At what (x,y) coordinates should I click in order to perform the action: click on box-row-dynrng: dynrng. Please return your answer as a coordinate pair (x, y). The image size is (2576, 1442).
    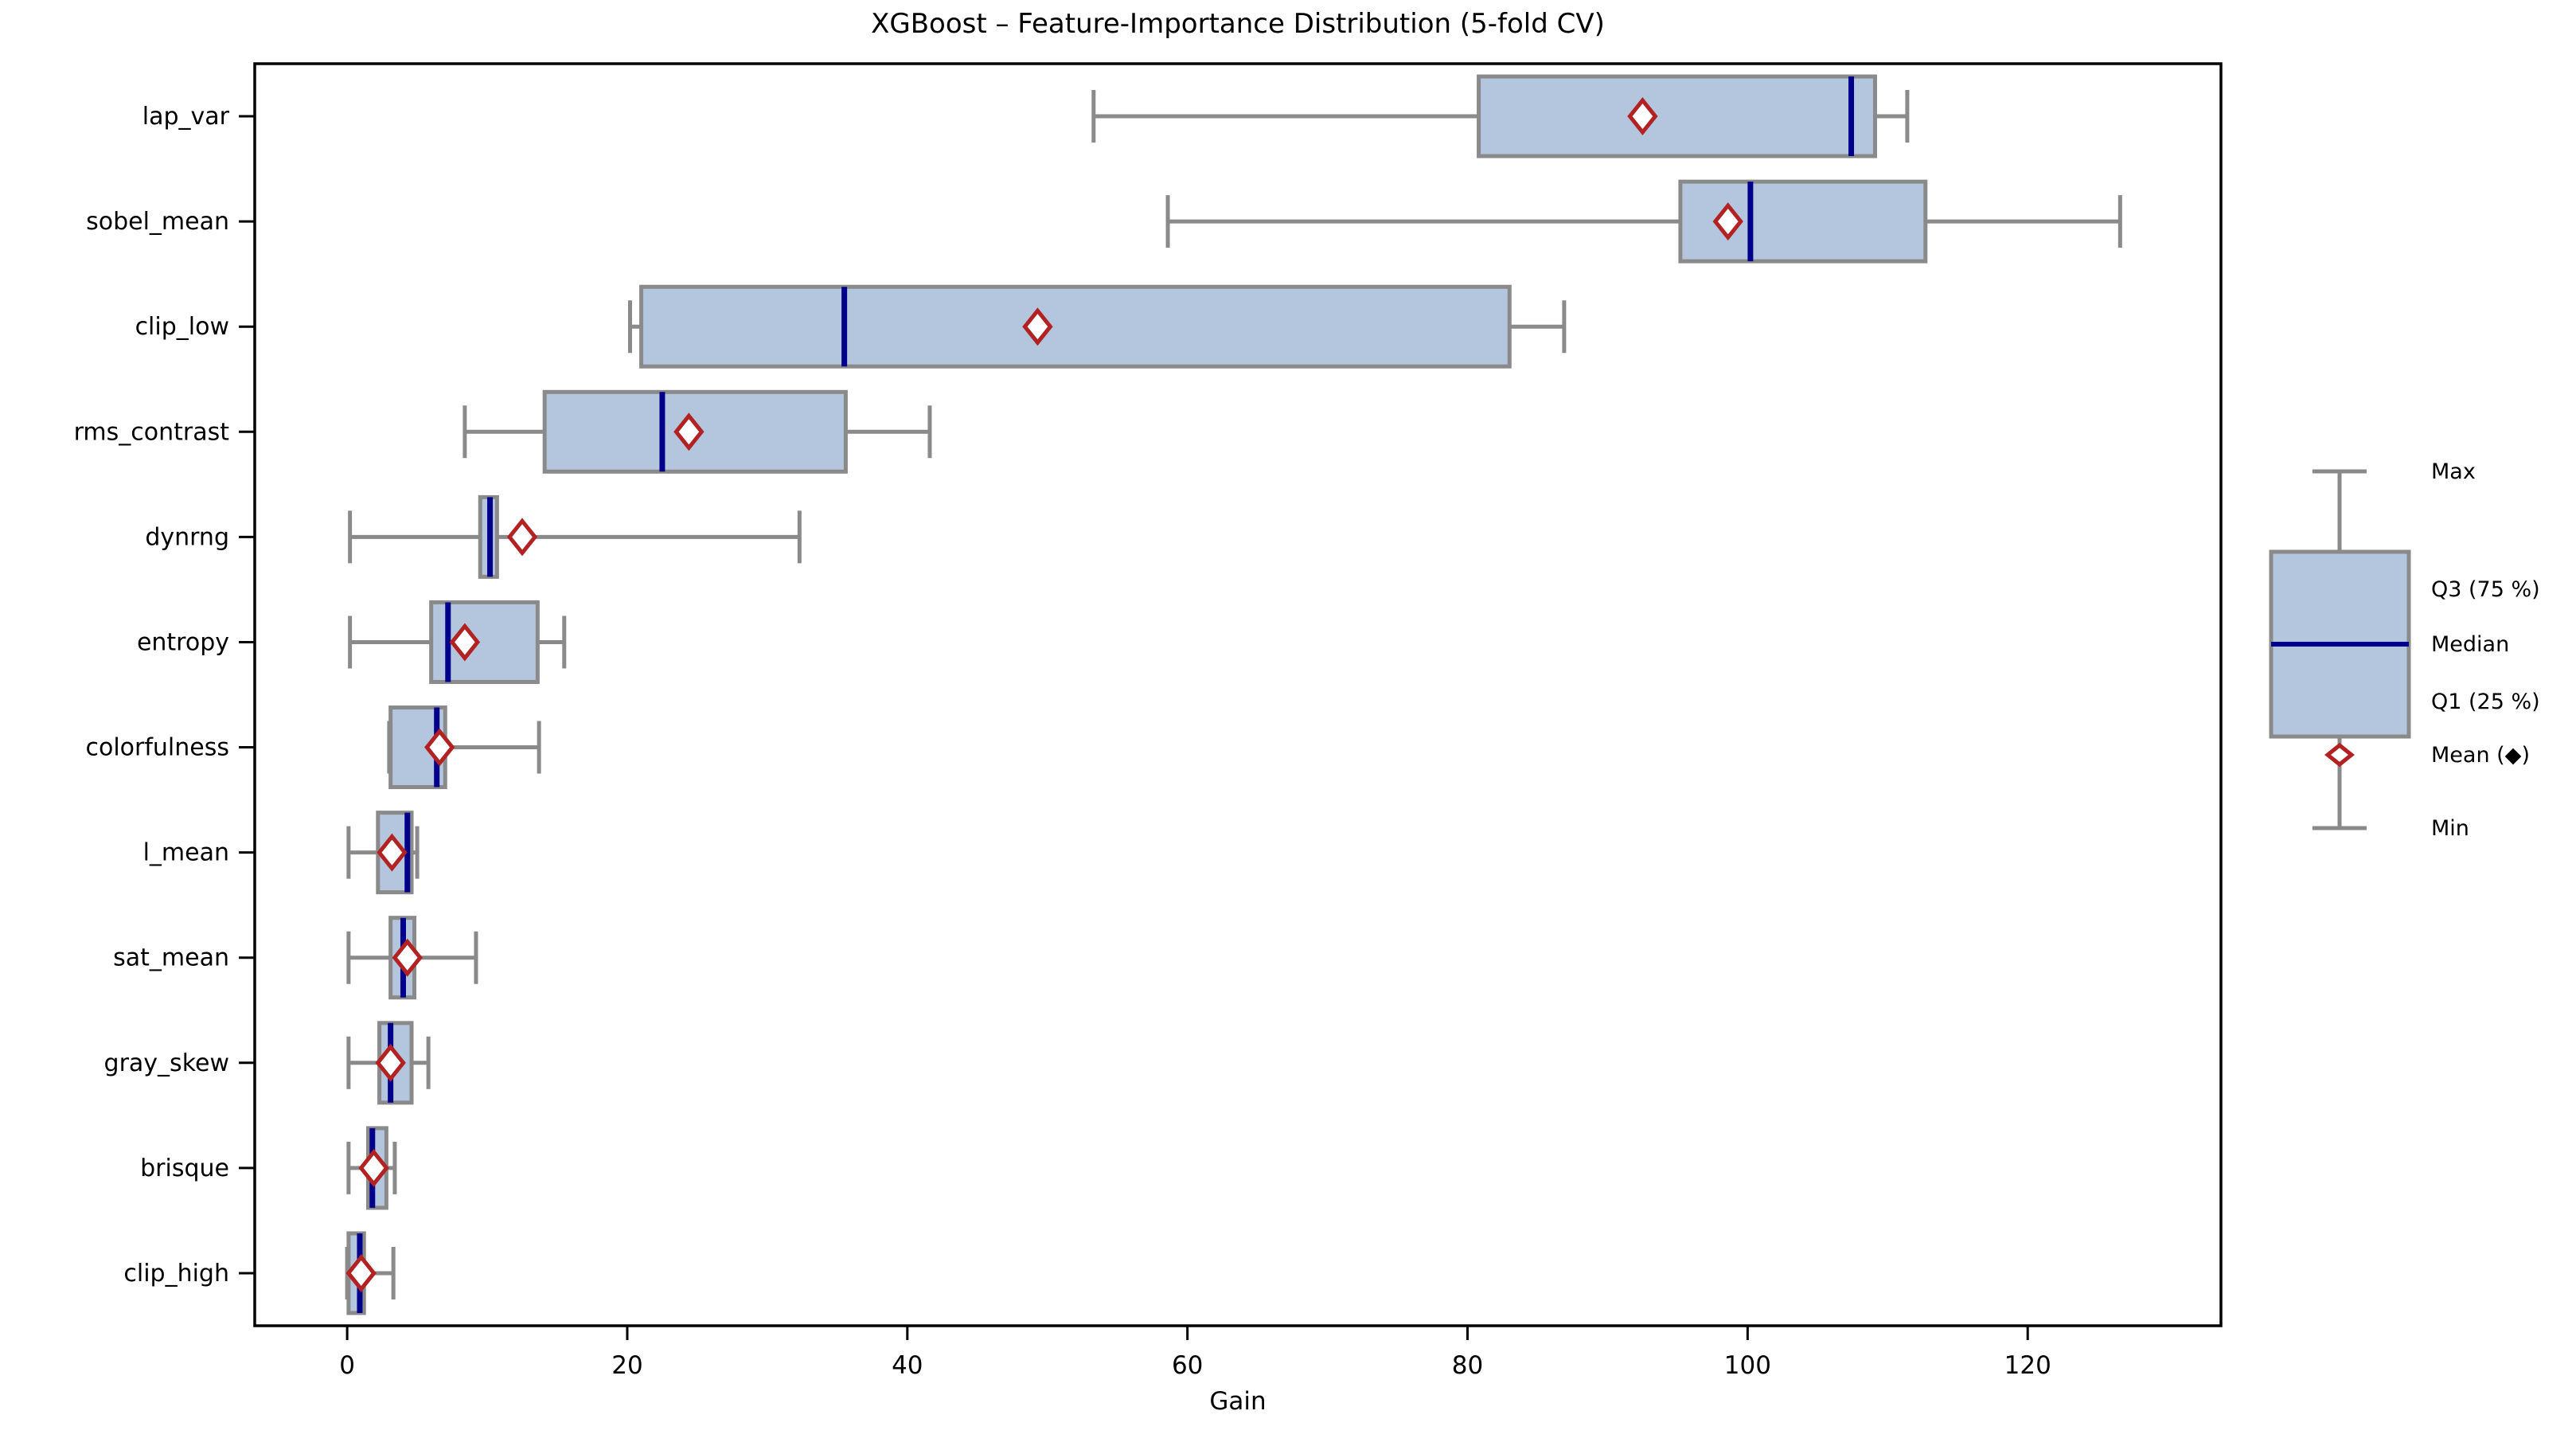
    Looking at the image, I should click on (473, 536).